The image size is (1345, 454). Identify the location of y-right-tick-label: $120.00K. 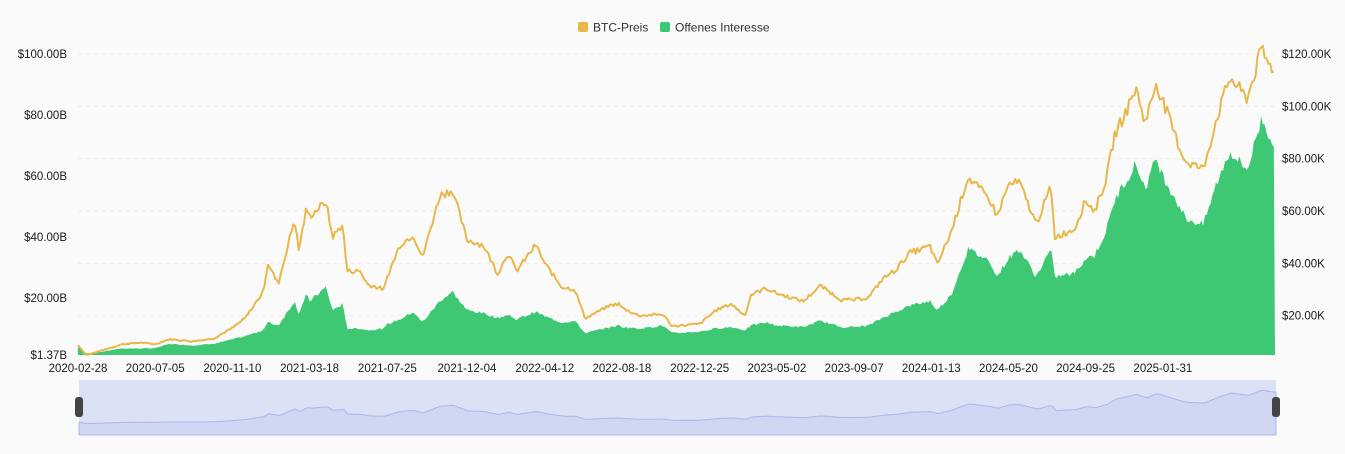
(1307, 55).